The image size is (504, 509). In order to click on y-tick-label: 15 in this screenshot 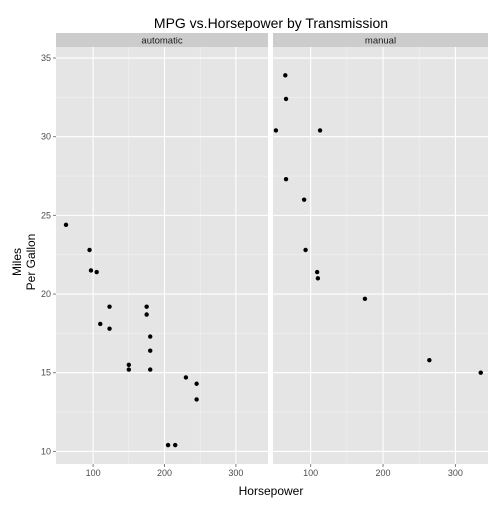, I will do `click(46, 373)`.